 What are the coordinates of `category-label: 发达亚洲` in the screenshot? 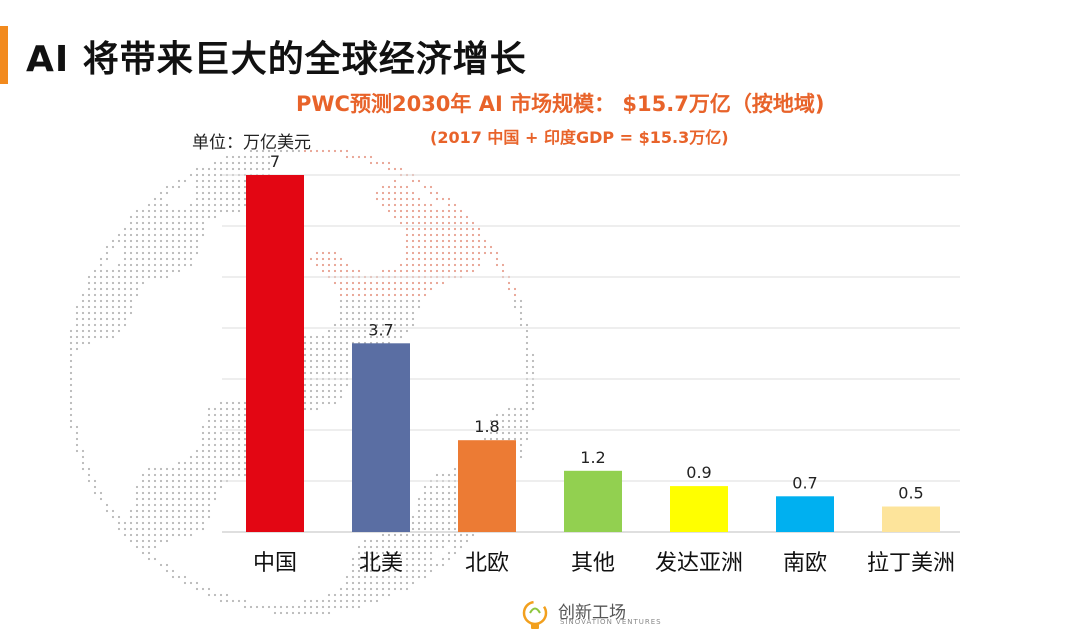 It's located at (699, 563).